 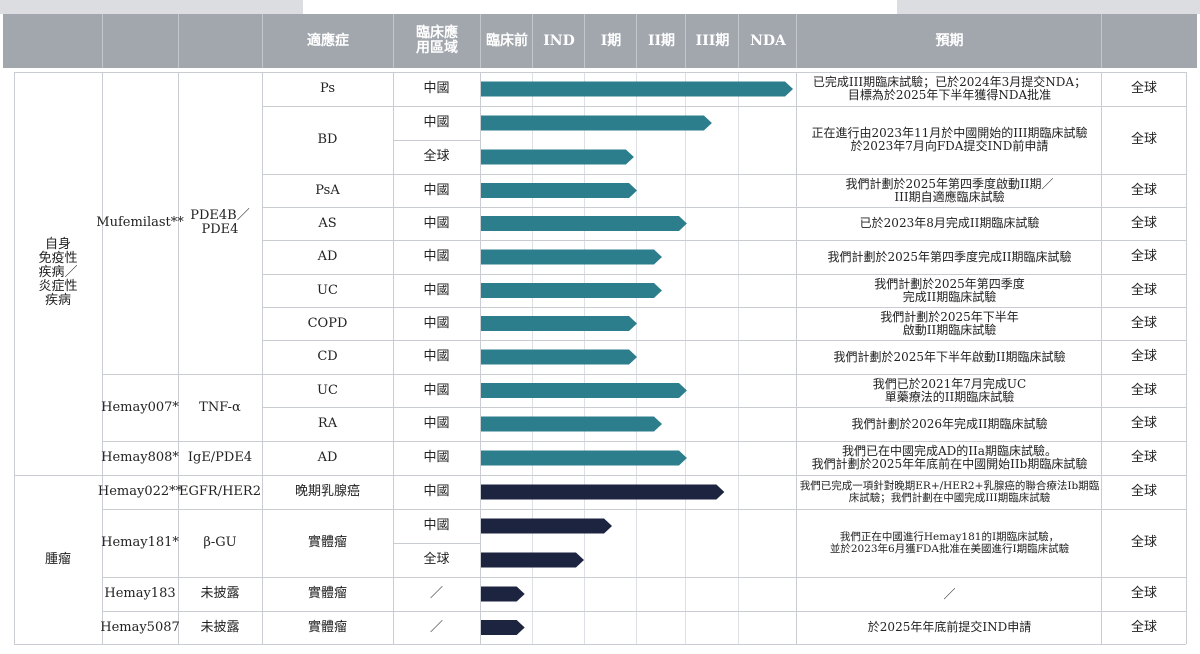 I want to click on drug-target: β-GU, so click(x=220, y=542).